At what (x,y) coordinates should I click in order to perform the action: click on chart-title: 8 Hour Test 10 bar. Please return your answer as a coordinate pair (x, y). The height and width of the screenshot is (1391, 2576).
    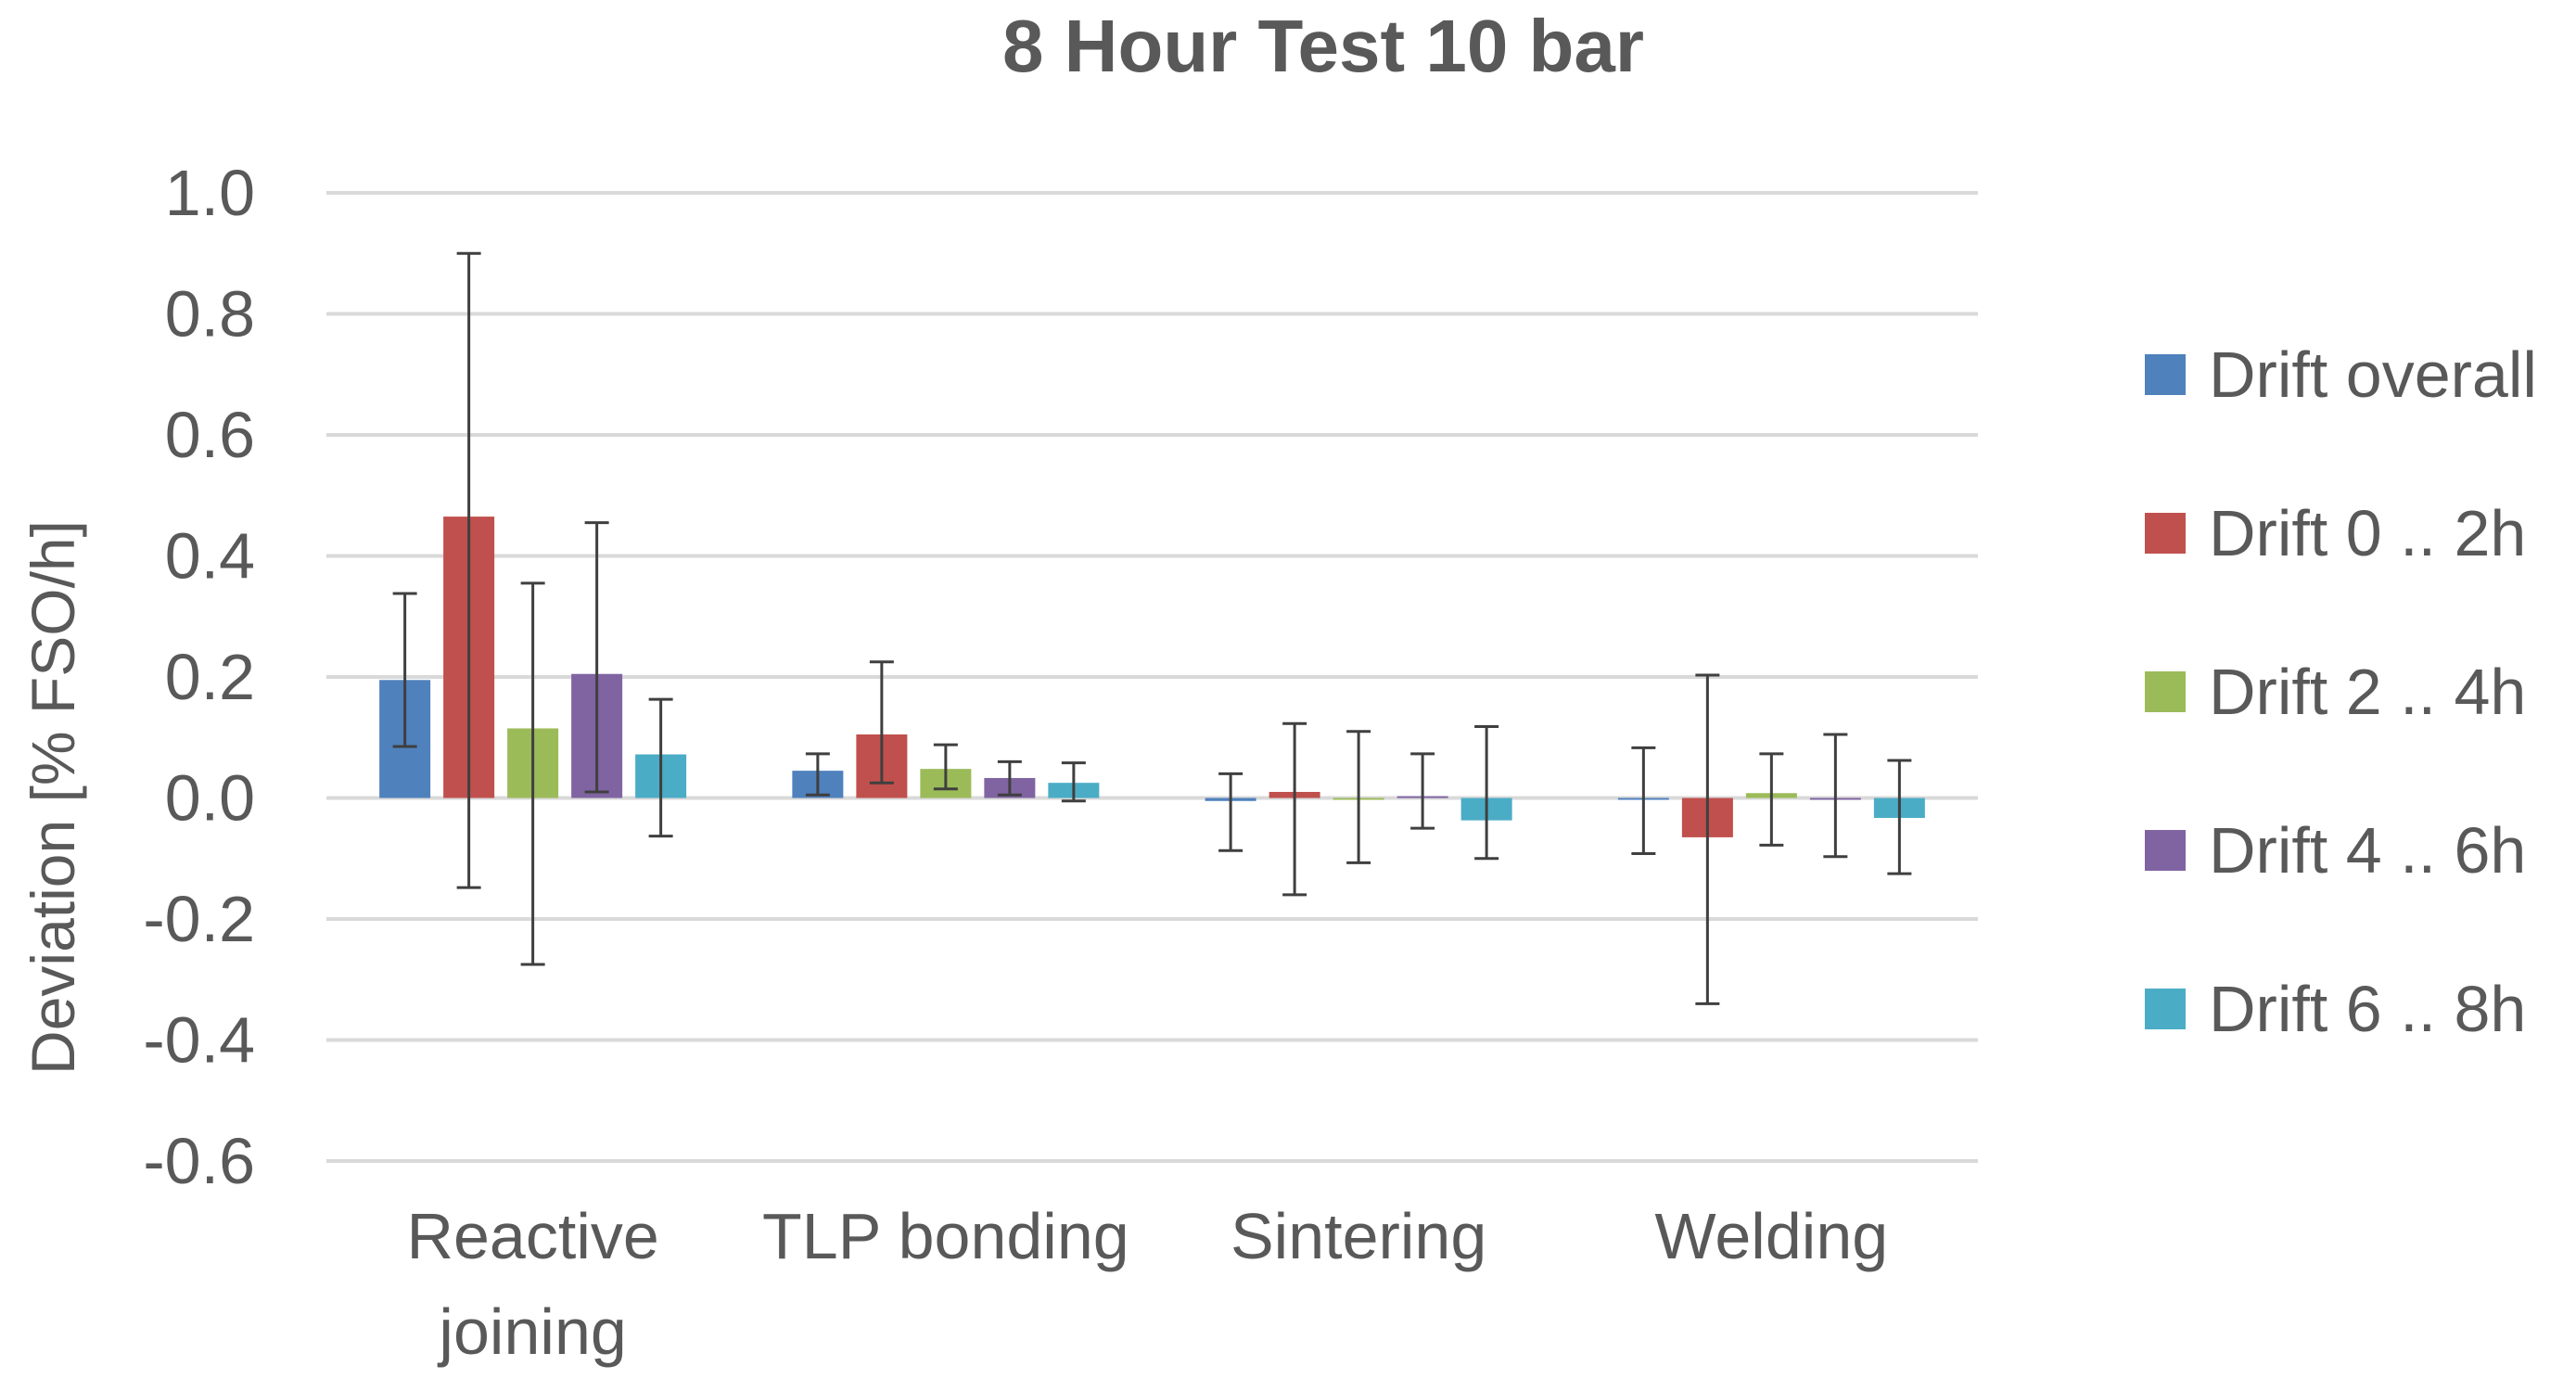
    Looking at the image, I should click on (1323, 46).